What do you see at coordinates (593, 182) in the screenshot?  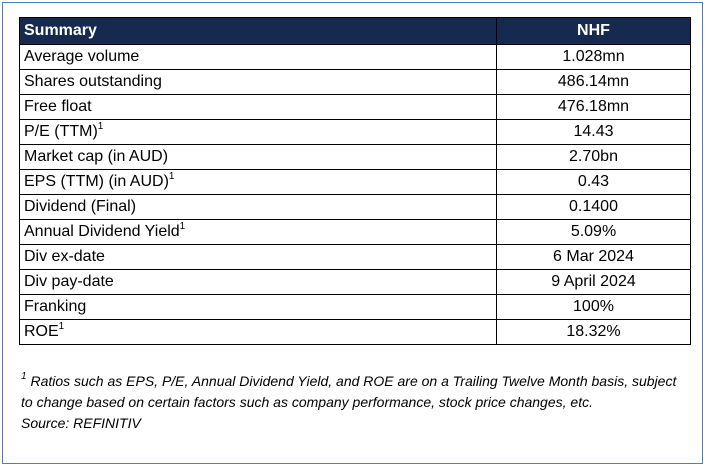 I see `row-value: 0.43` at bounding box center [593, 182].